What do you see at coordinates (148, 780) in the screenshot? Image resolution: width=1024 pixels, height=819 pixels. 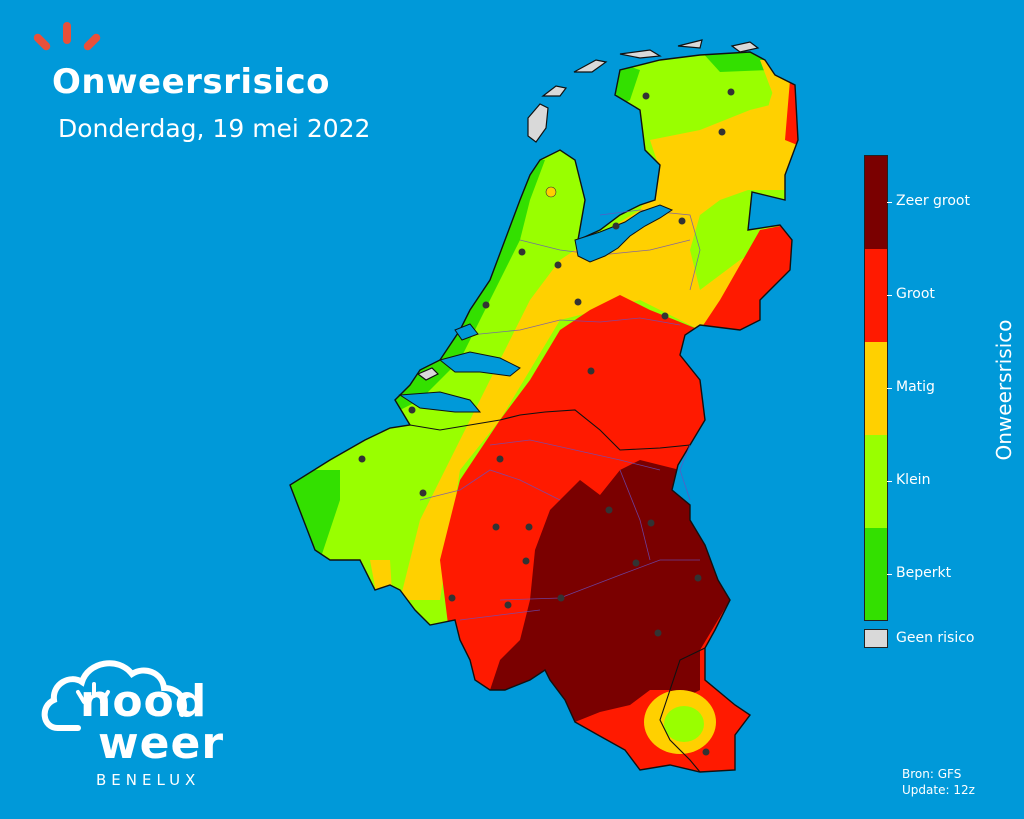 I see `logo-wordmark-benelux: BENELUX` at bounding box center [148, 780].